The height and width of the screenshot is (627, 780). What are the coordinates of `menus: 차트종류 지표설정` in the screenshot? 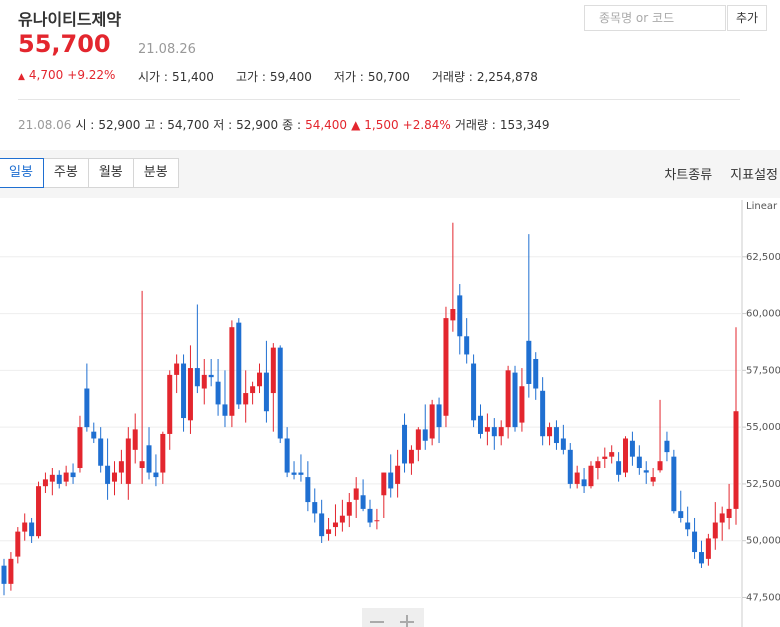 It's located at (712, 173).